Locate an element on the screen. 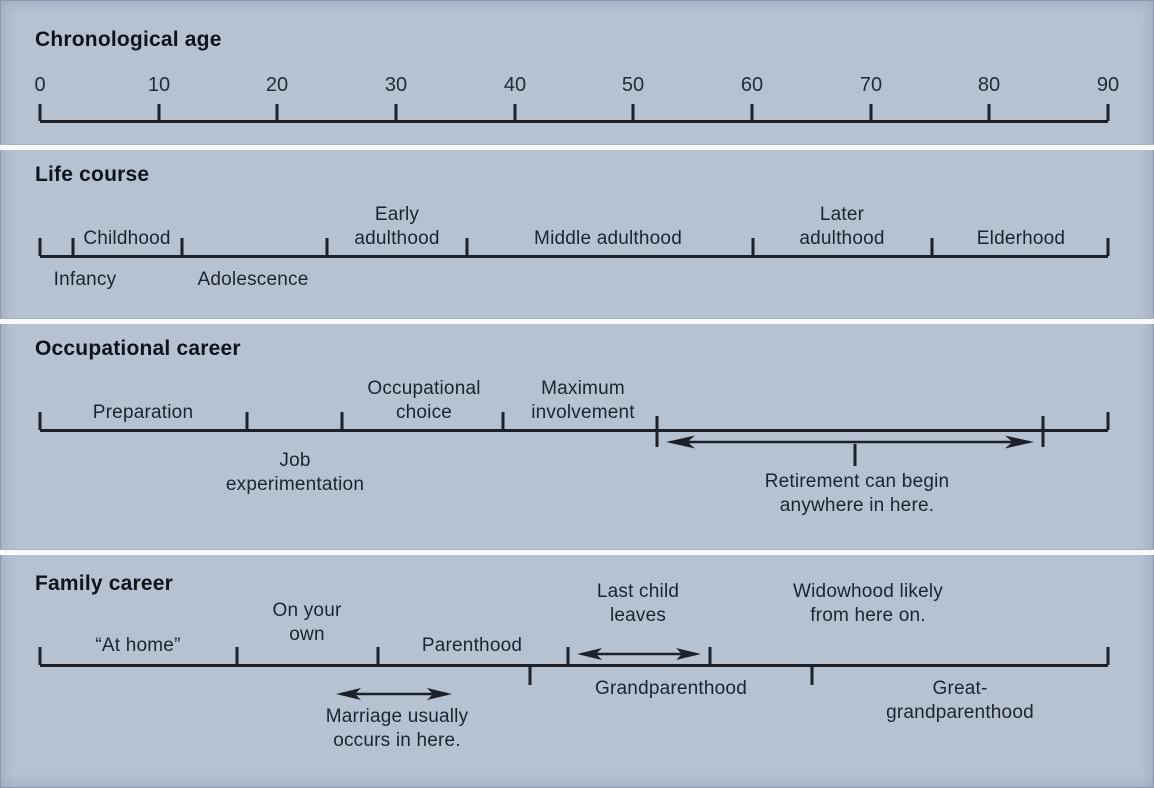 This screenshot has width=1154, height=788. stage-label-occupational-choice: Occupational choice is located at coordinates (424, 400).